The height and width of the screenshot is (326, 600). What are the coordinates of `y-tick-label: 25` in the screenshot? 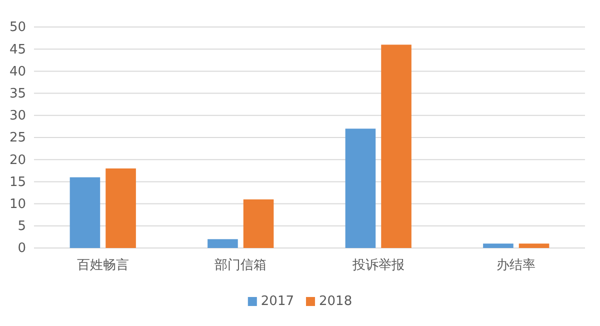 It's located at (17, 138).